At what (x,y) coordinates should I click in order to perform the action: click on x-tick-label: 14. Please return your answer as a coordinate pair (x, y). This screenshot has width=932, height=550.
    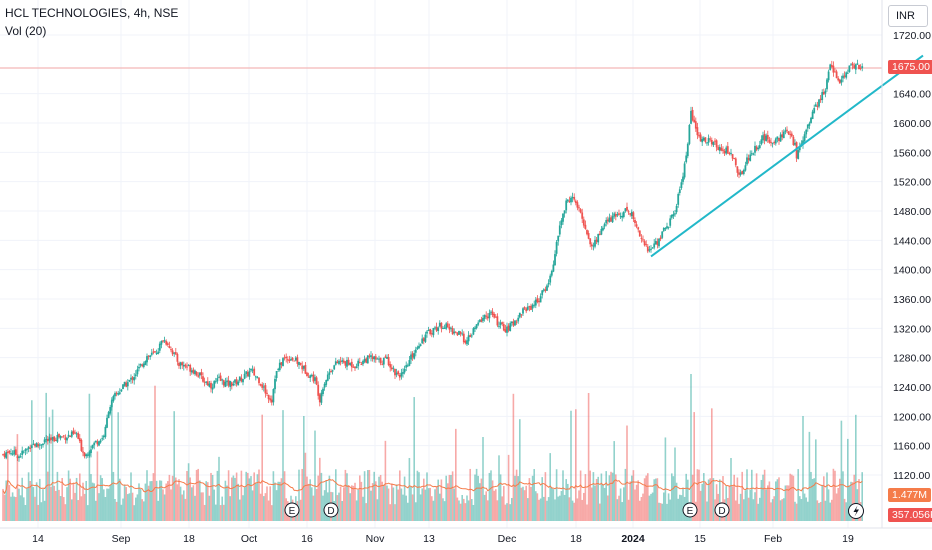
    Looking at the image, I should click on (38, 539).